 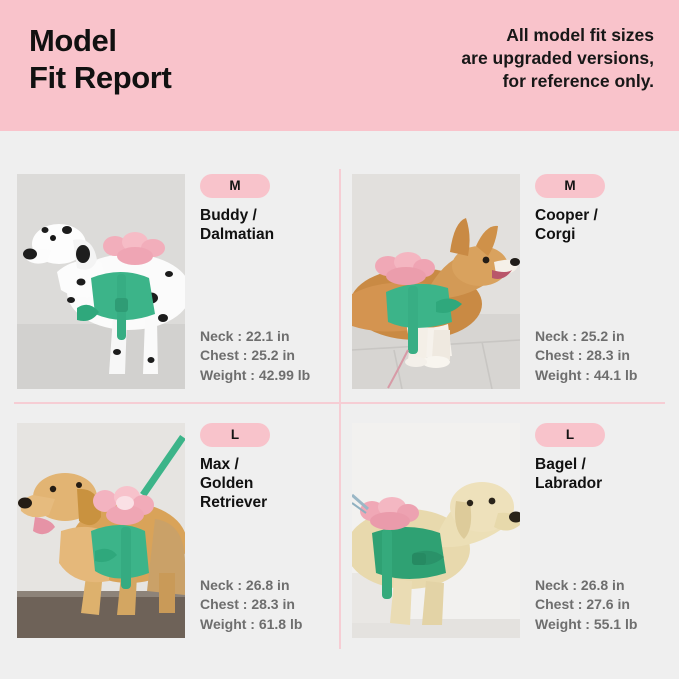 I want to click on neck-measurement: Neck : 25.2 in, so click(x=580, y=335).